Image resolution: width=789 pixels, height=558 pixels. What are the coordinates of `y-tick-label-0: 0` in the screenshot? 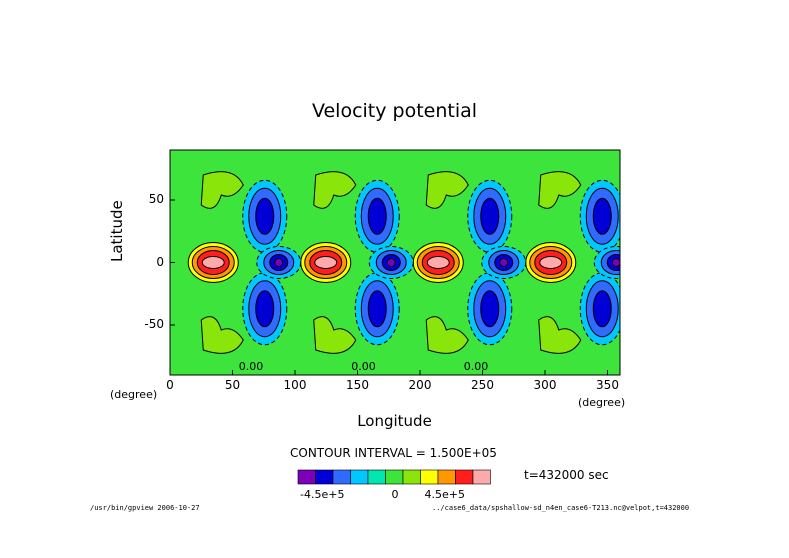 It's located at (160, 261).